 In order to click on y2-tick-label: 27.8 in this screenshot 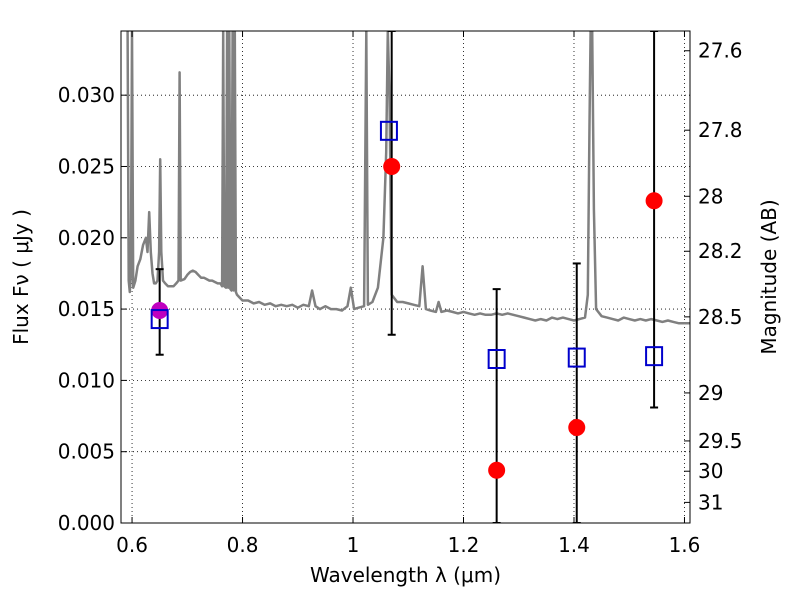, I will do `click(720, 130)`.